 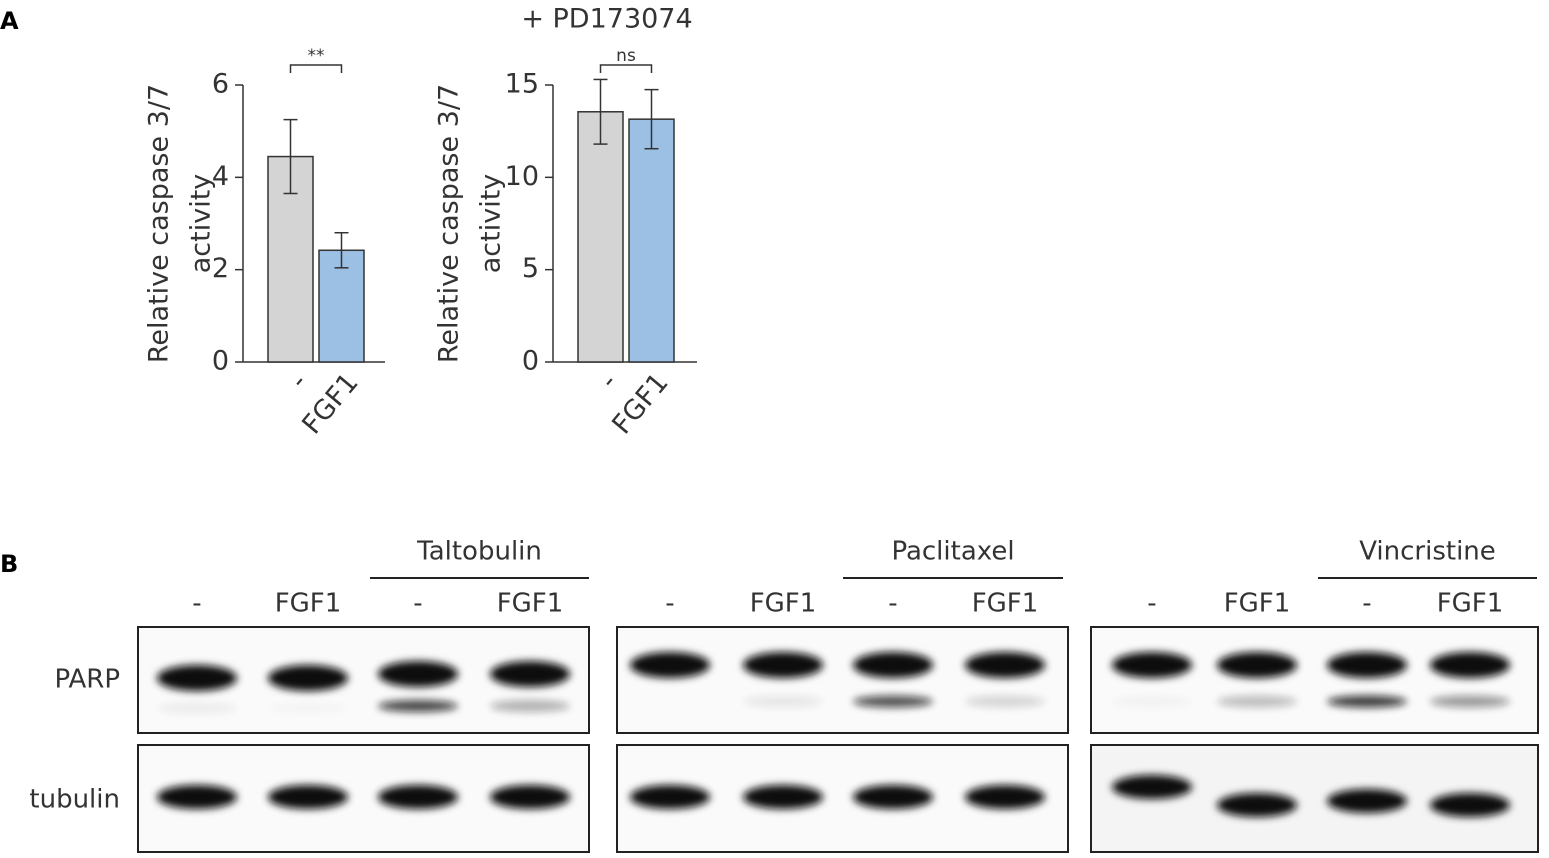 What do you see at coordinates (220, 268) in the screenshot?
I see `y-tick-label: 2` at bounding box center [220, 268].